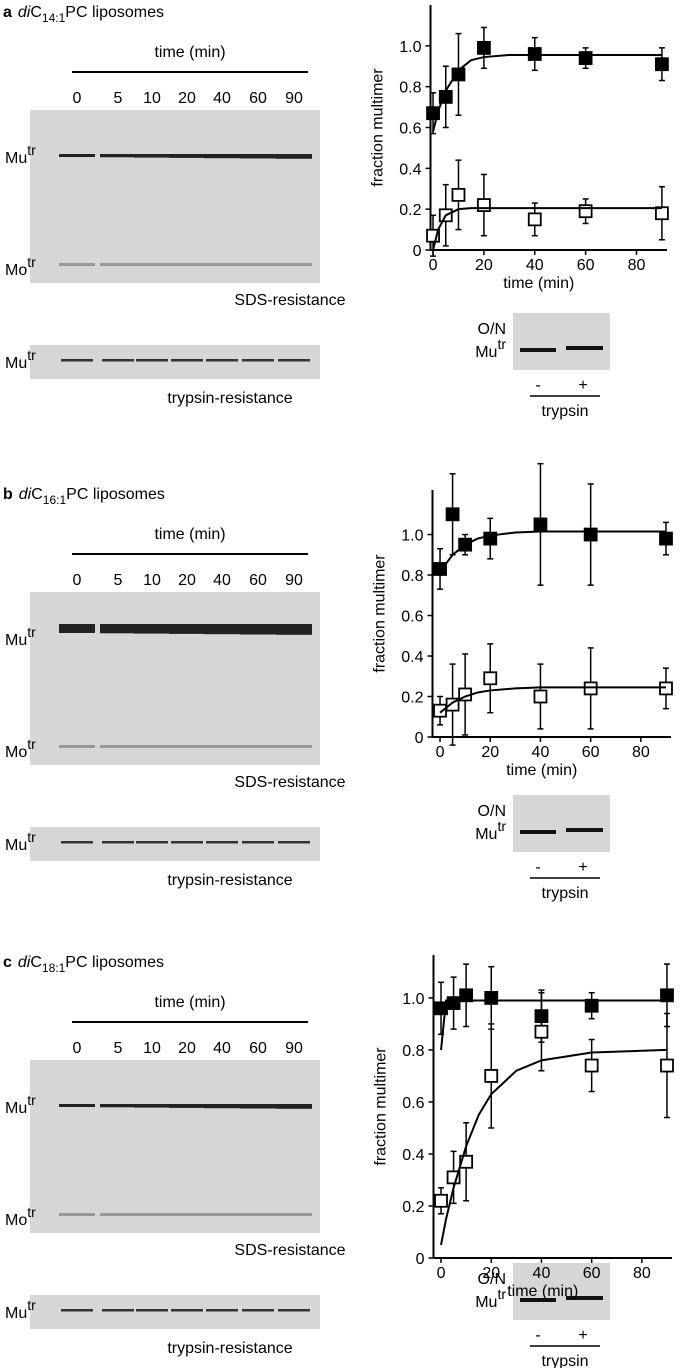  Describe the element at coordinates (152, 1048) in the screenshot. I see `lane-label: 10` at that location.